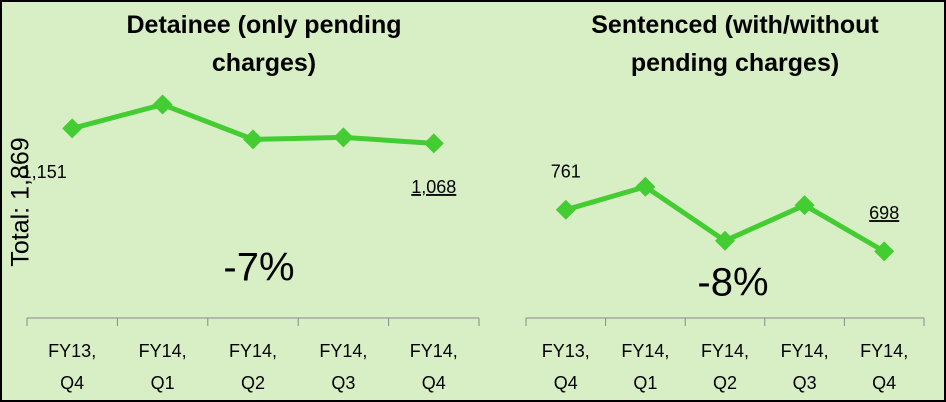  I want to click on chart-title: Detainee (only pending charges), so click(264, 44).